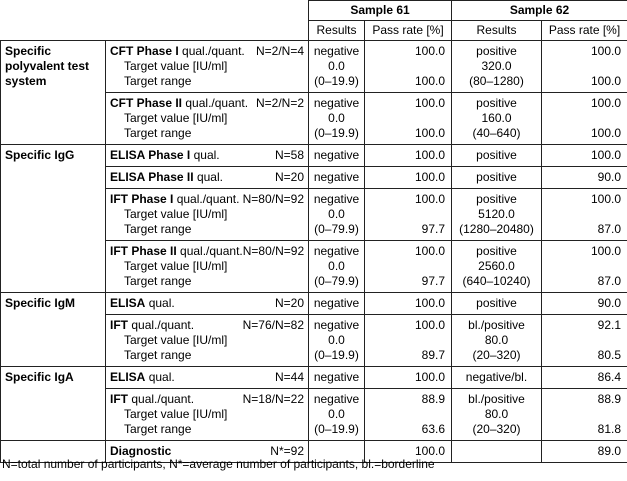  Describe the element at coordinates (496, 340) in the screenshot. I see `result-line: 80.0` at that location.